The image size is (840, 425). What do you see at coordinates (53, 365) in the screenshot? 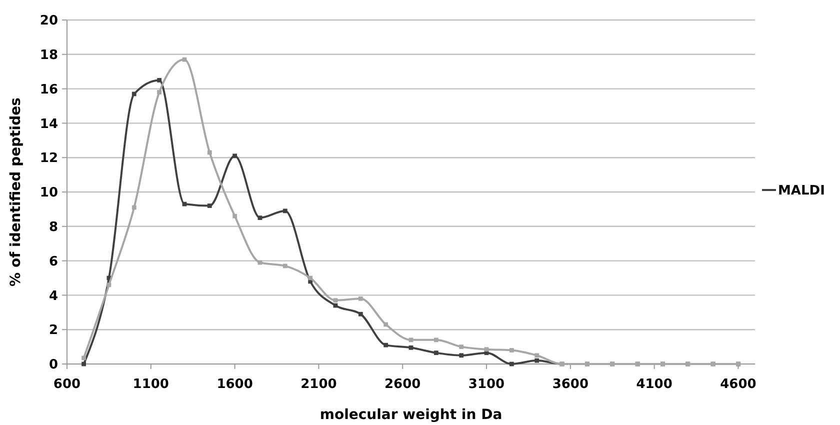
I see `y-tick-label: 0` at bounding box center [53, 365].